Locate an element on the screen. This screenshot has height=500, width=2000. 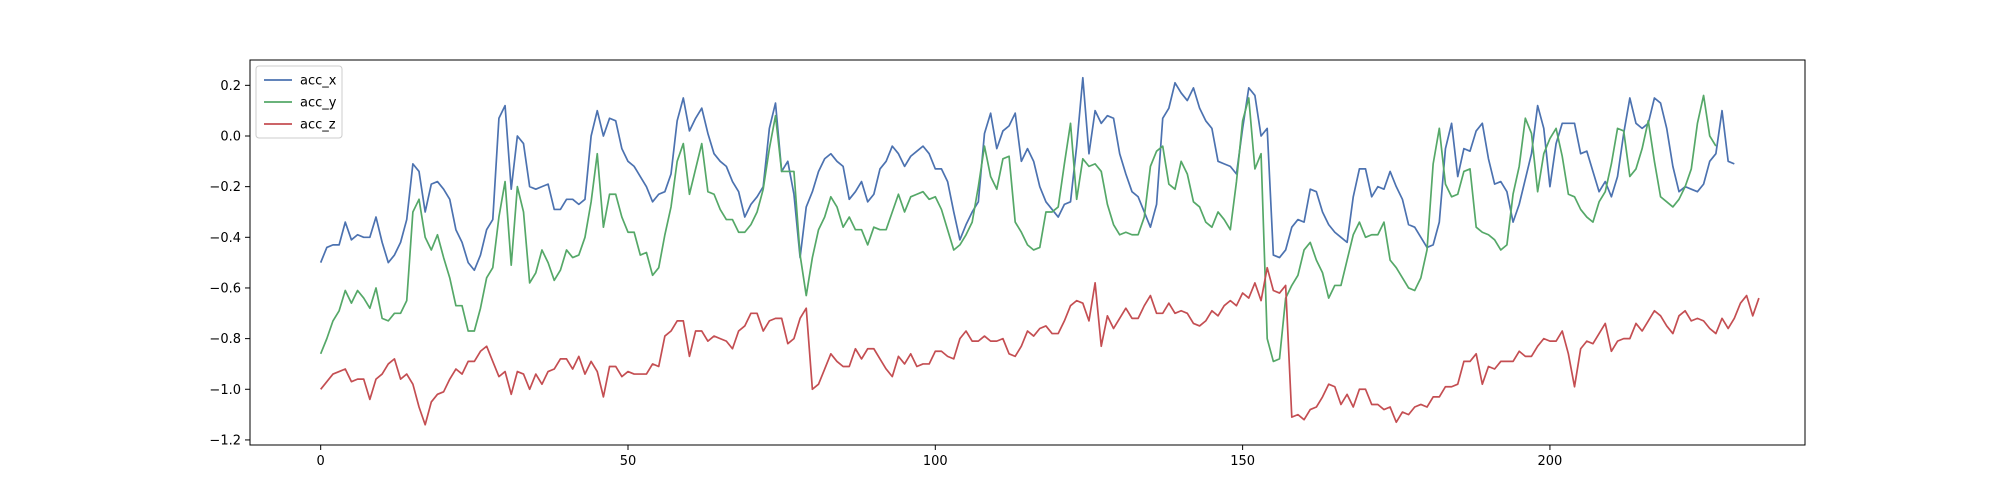
legend-label-acc_y: acc_y is located at coordinates (318, 103).